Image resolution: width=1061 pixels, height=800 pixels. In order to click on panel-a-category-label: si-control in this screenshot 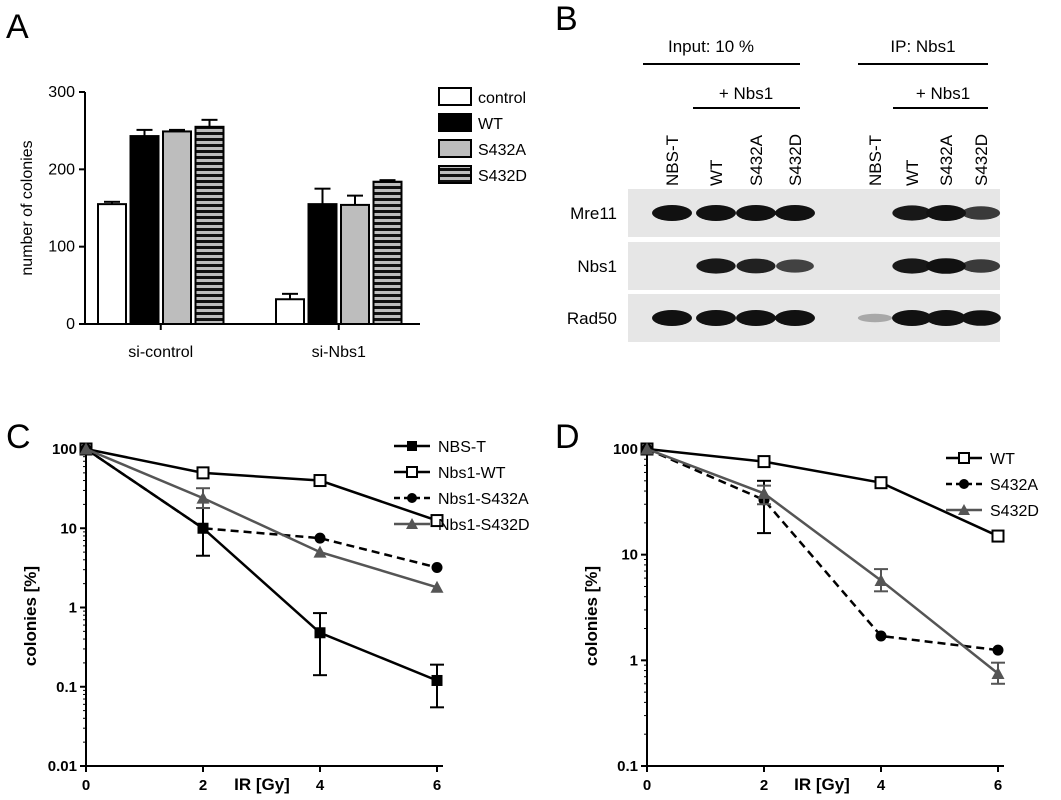, I will do `click(160, 352)`.